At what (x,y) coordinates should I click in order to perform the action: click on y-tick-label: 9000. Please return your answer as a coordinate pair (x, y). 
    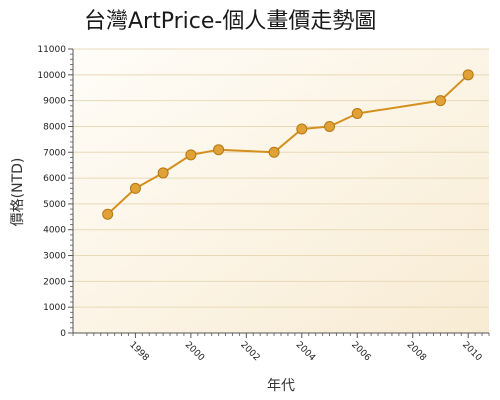
    Looking at the image, I should click on (54, 102).